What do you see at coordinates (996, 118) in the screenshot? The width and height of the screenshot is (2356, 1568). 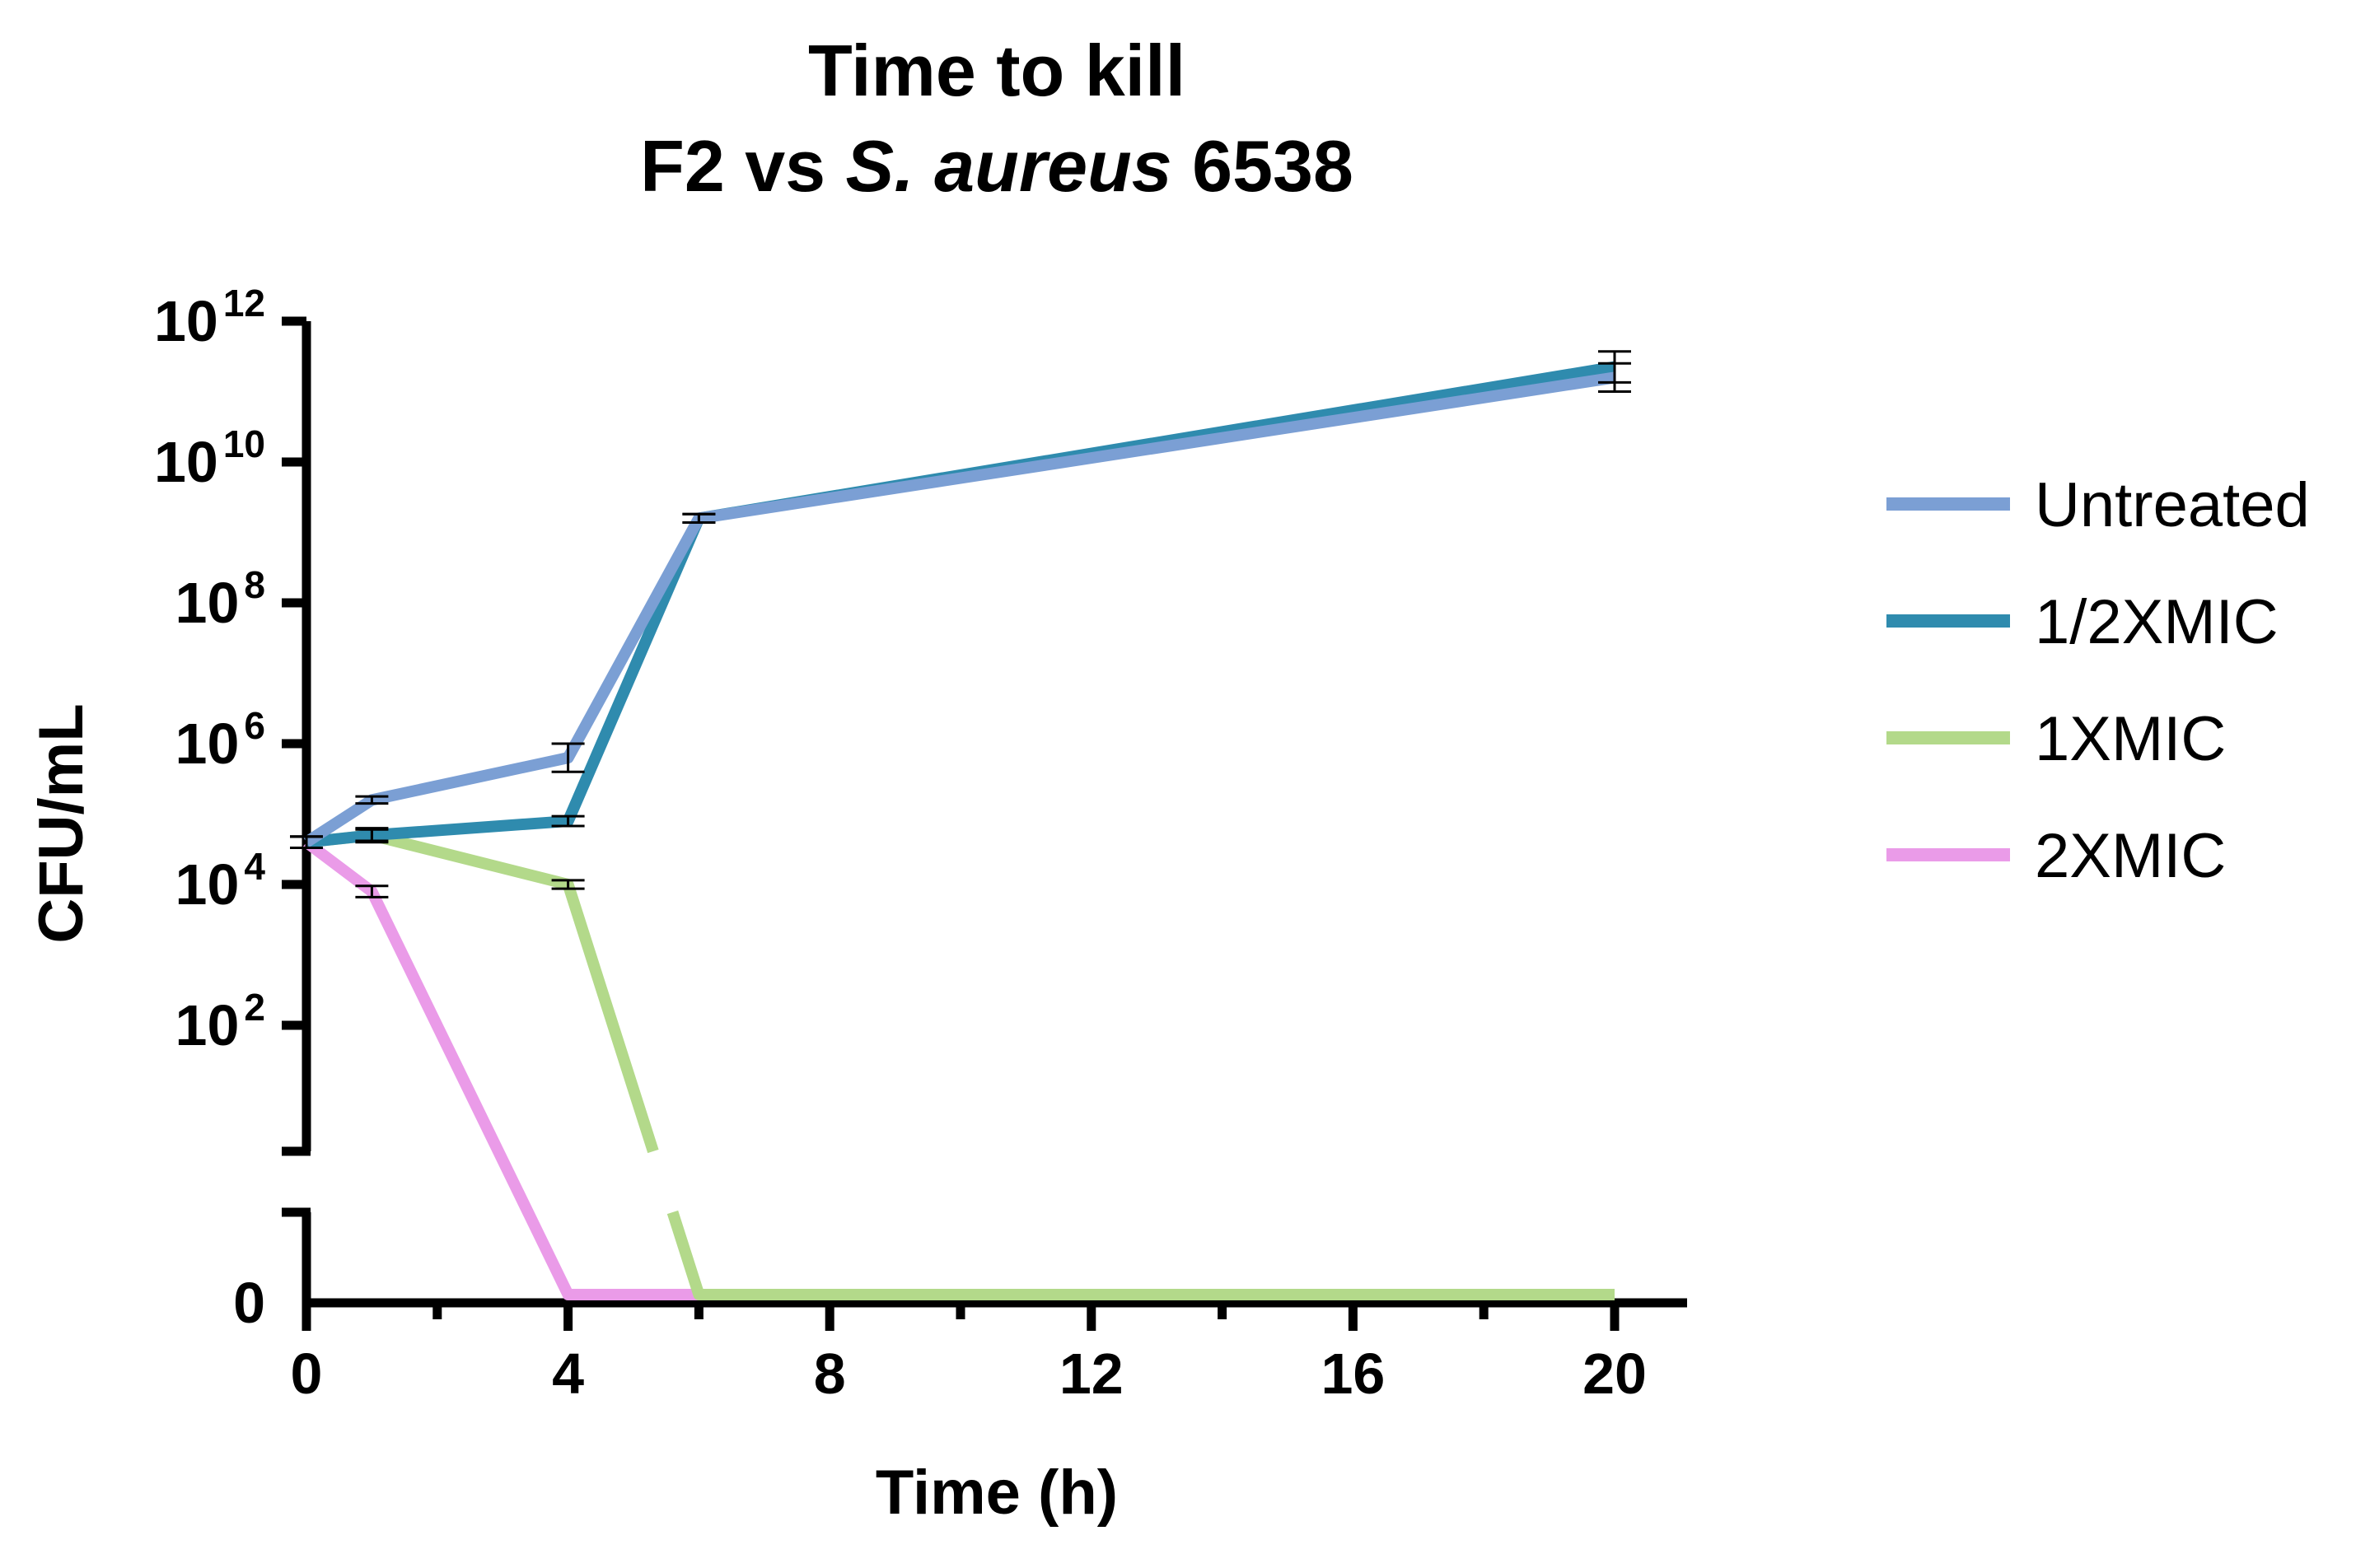 I see `chart-title: Time to kill F2 vs S. aureus 6538` at bounding box center [996, 118].